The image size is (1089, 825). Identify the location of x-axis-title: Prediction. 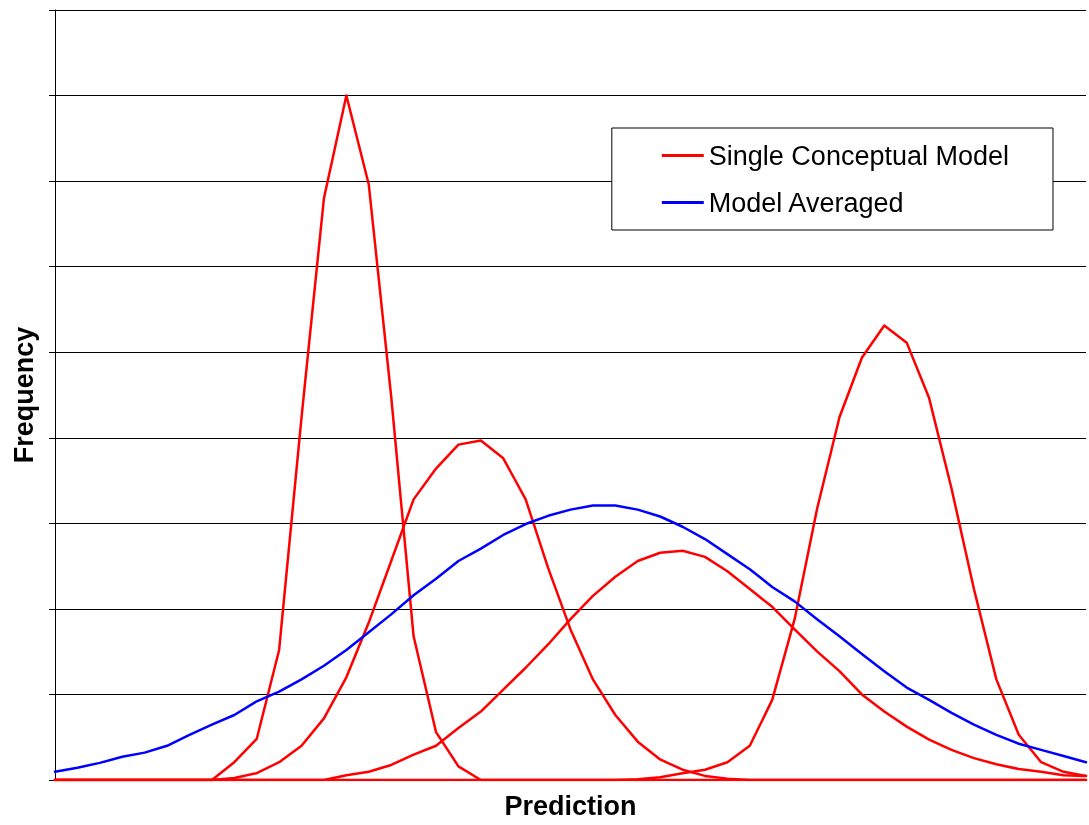
(570, 806).